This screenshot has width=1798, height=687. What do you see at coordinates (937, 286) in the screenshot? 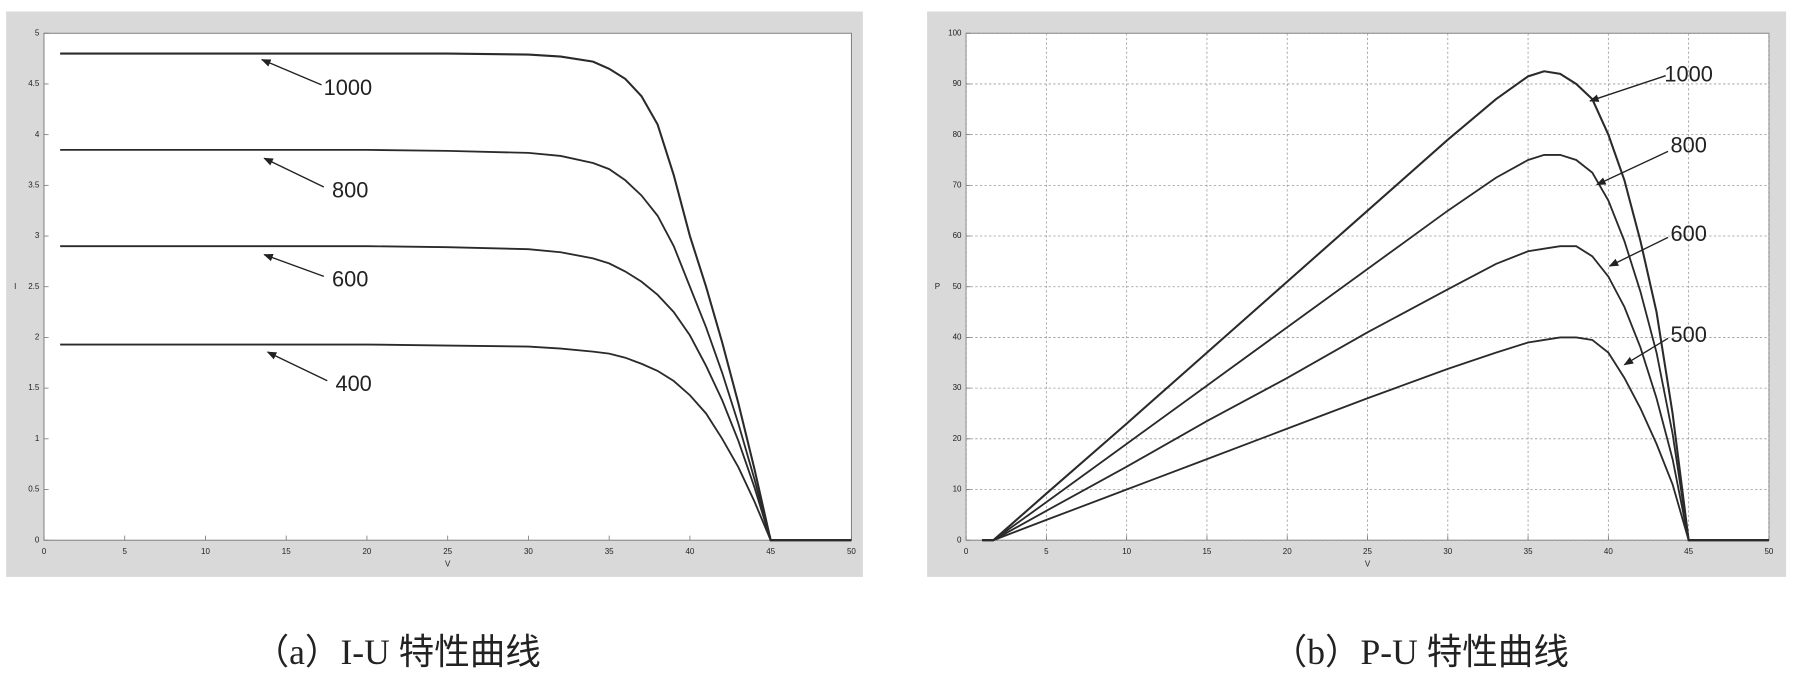
I see `y-axis-label: P` at bounding box center [937, 286].